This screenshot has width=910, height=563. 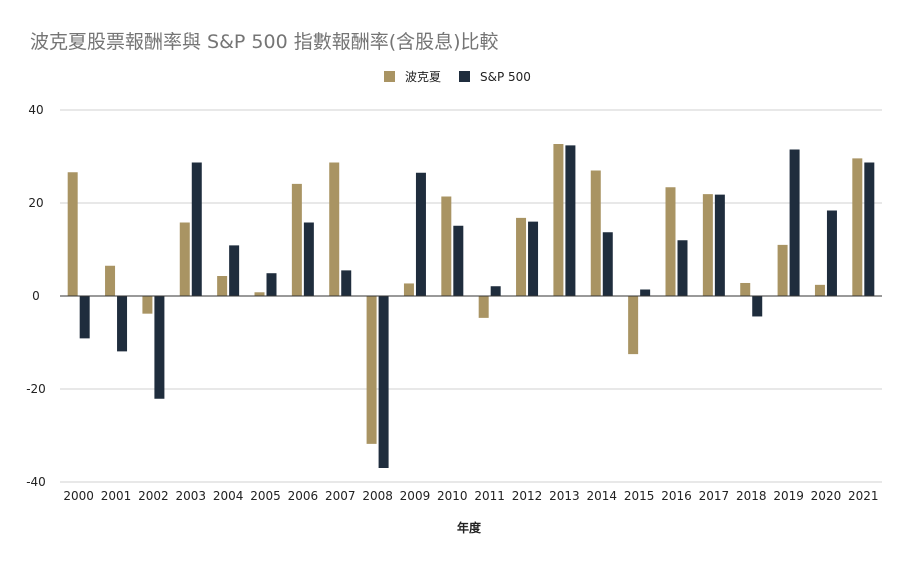 What do you see at coordinates (334, 229) in the screenshot?
I see `bar-series-1-2007` at bounding box center [334, 229].